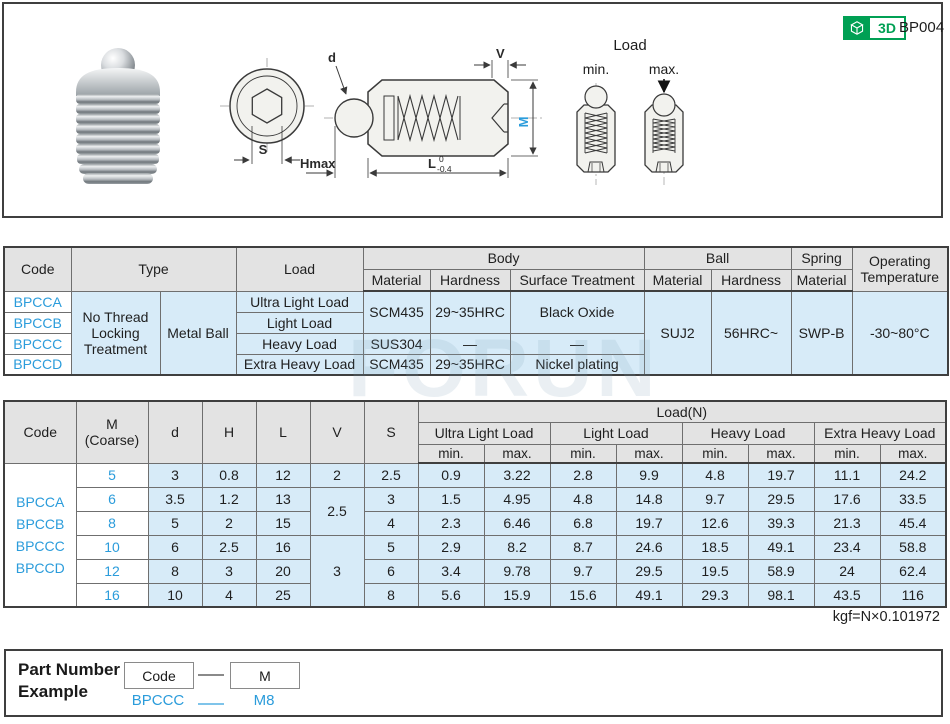 The width and height of the screenshot is (950, 724). I want to click on 3d-model-badge: 3D, so click(874, 28).